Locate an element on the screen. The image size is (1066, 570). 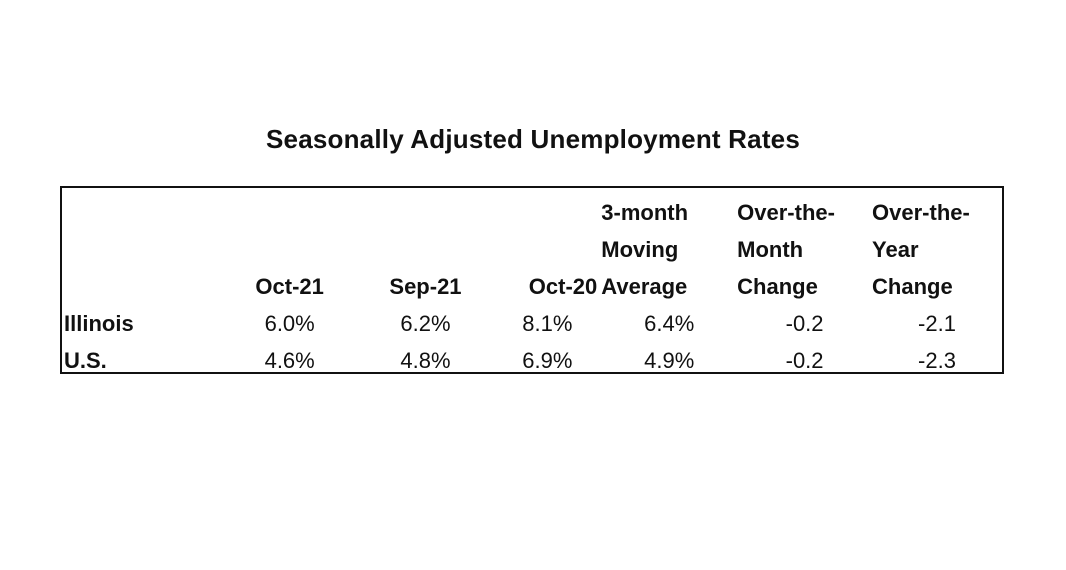
header-cell-over-the-month: Over-the- is located at coordinates (786, 212).